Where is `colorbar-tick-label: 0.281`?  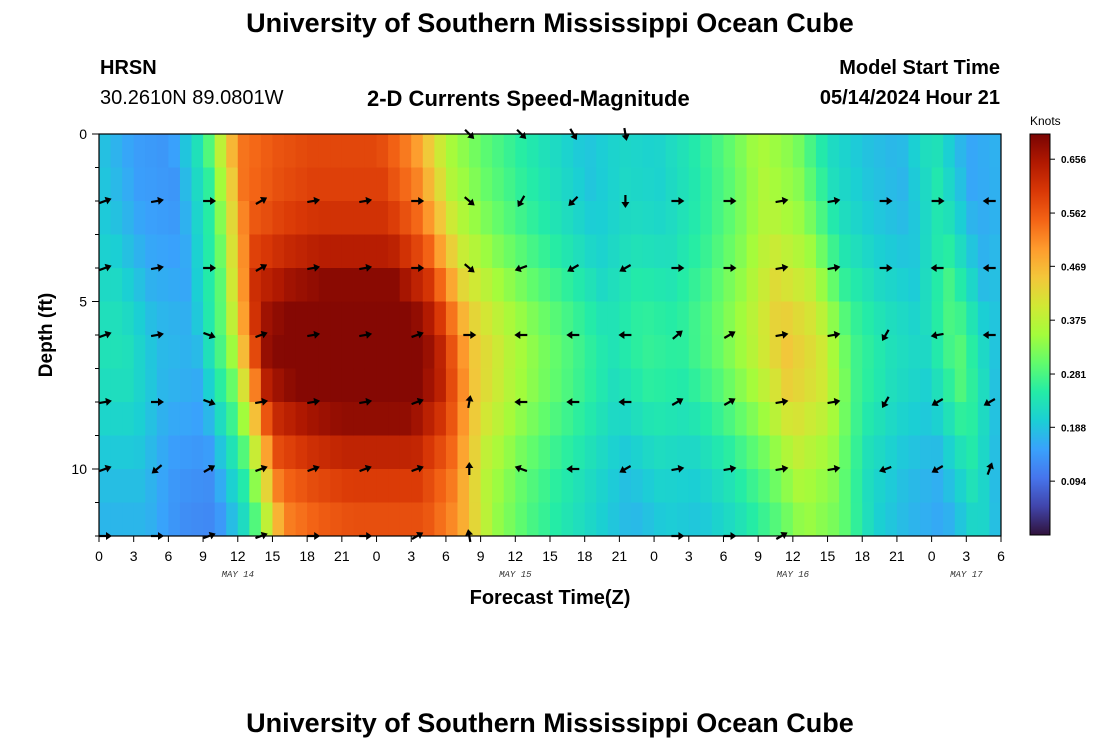
colorbar-tick-label: 0.281 is located at coordinates (1073, 375).